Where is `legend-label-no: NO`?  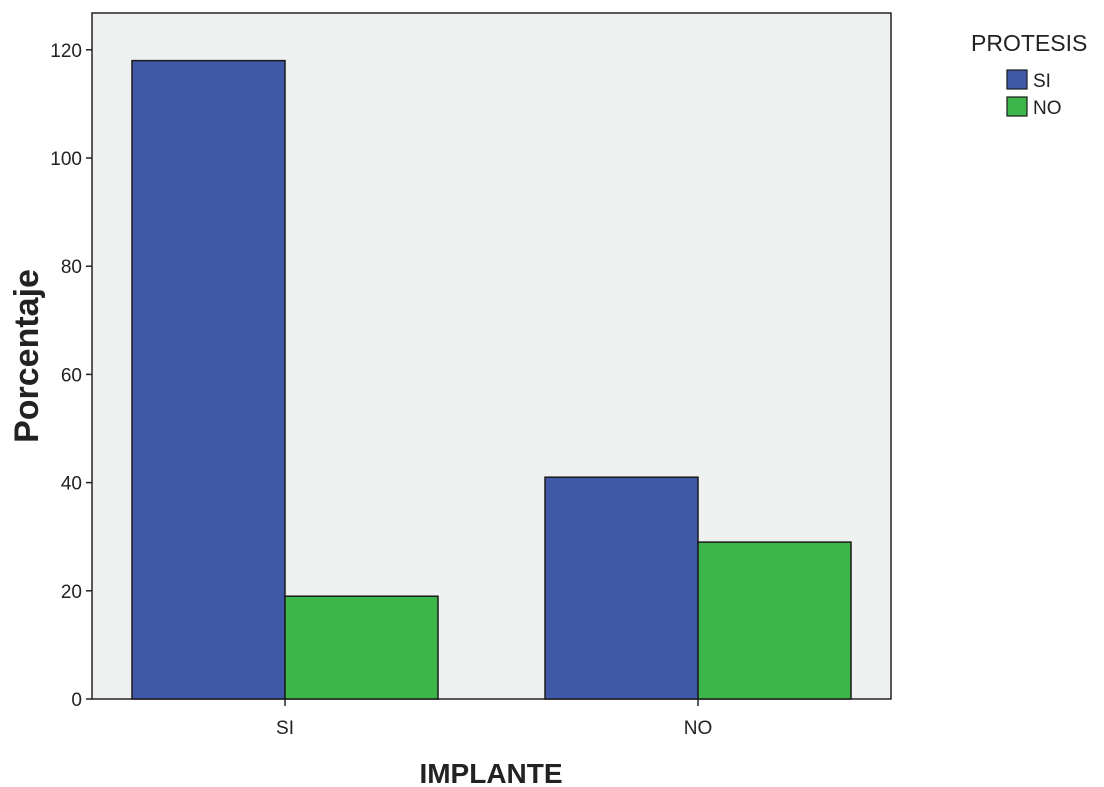 legend-label-no: NO is located at coordinates (1047, 108).